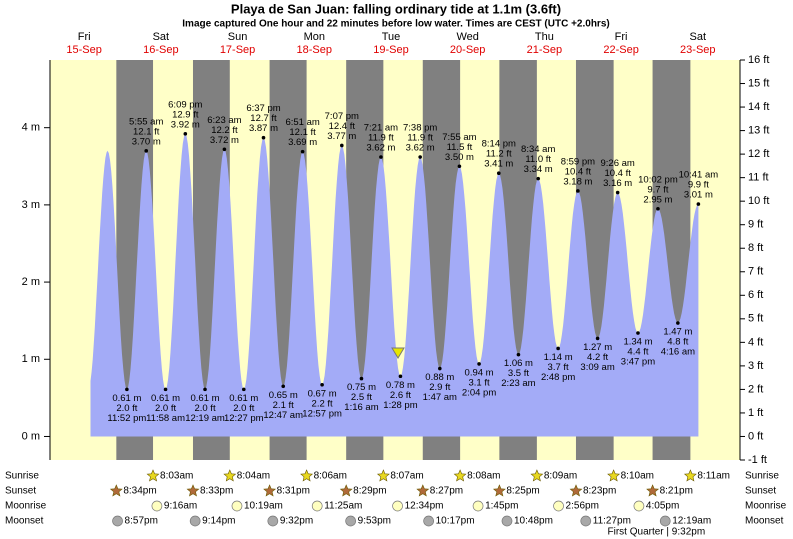  Describe the element at coordinates (330, 476) in the screenshot. I see `row-time: 8:06am` at that location.